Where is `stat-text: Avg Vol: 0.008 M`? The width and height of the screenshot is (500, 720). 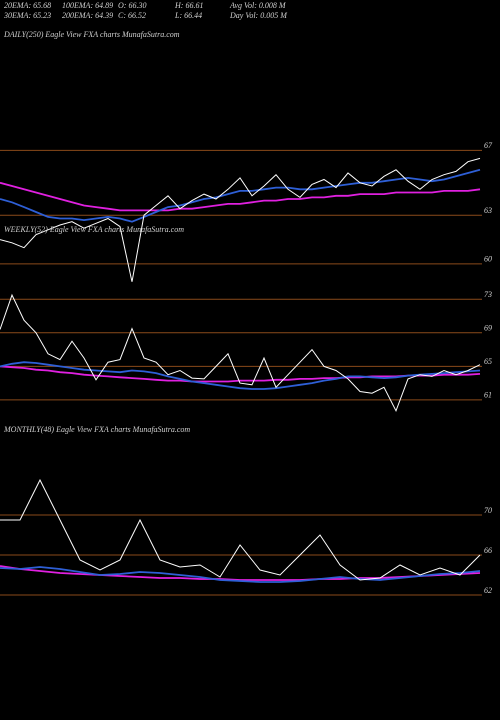 stat-text: Avg Vol: 0.008 M is located at coordinates (258, 5).